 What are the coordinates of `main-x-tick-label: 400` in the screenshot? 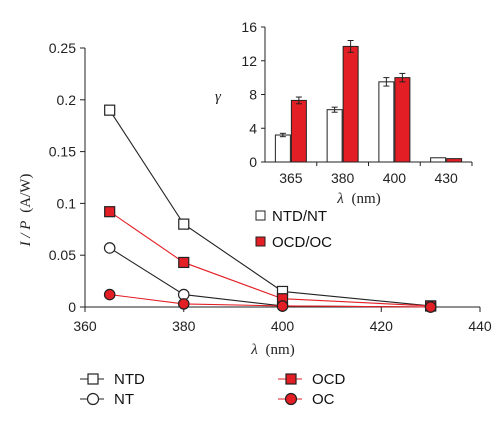 It's located at (283, 326).